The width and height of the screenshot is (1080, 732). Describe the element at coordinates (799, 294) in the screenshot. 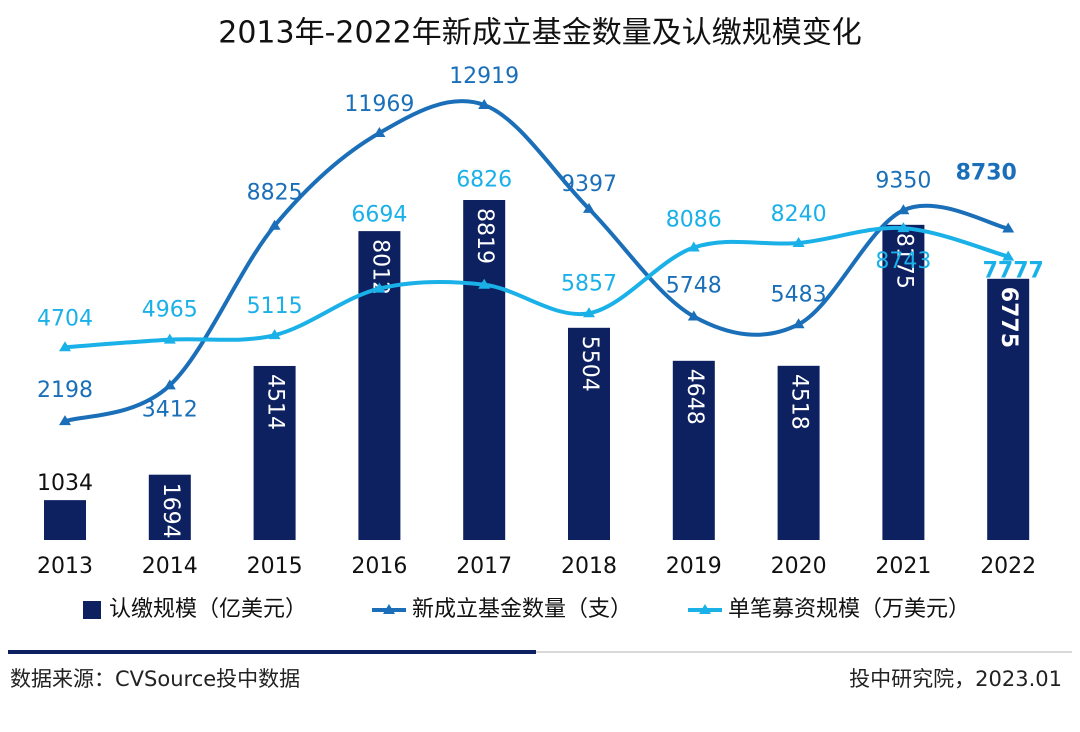

I see `line-value-label: 5483` at that location.